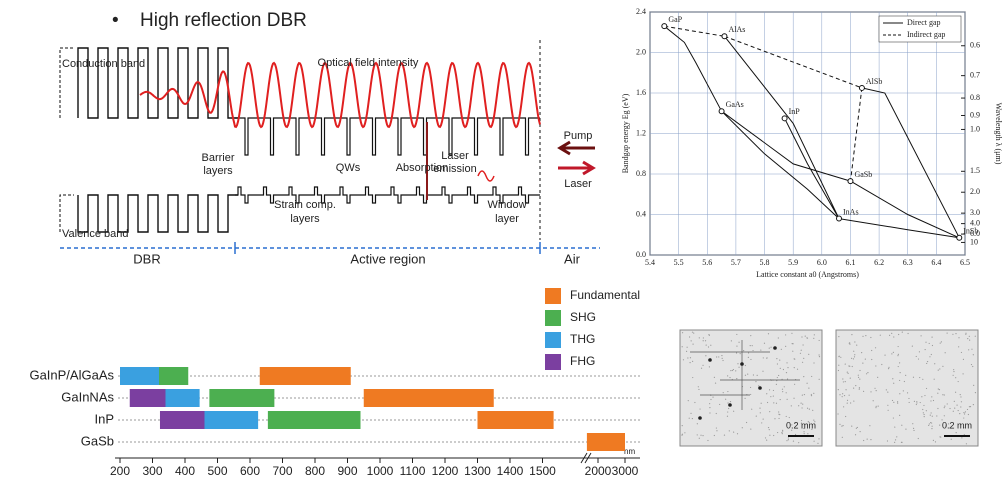 Image resolution: width=1008 pixels, height=488 pixels. What do you see at coordinates (924, 22) in the screenshot?
I see `legend-label: Direct gap` at bounding box center [924, 22].